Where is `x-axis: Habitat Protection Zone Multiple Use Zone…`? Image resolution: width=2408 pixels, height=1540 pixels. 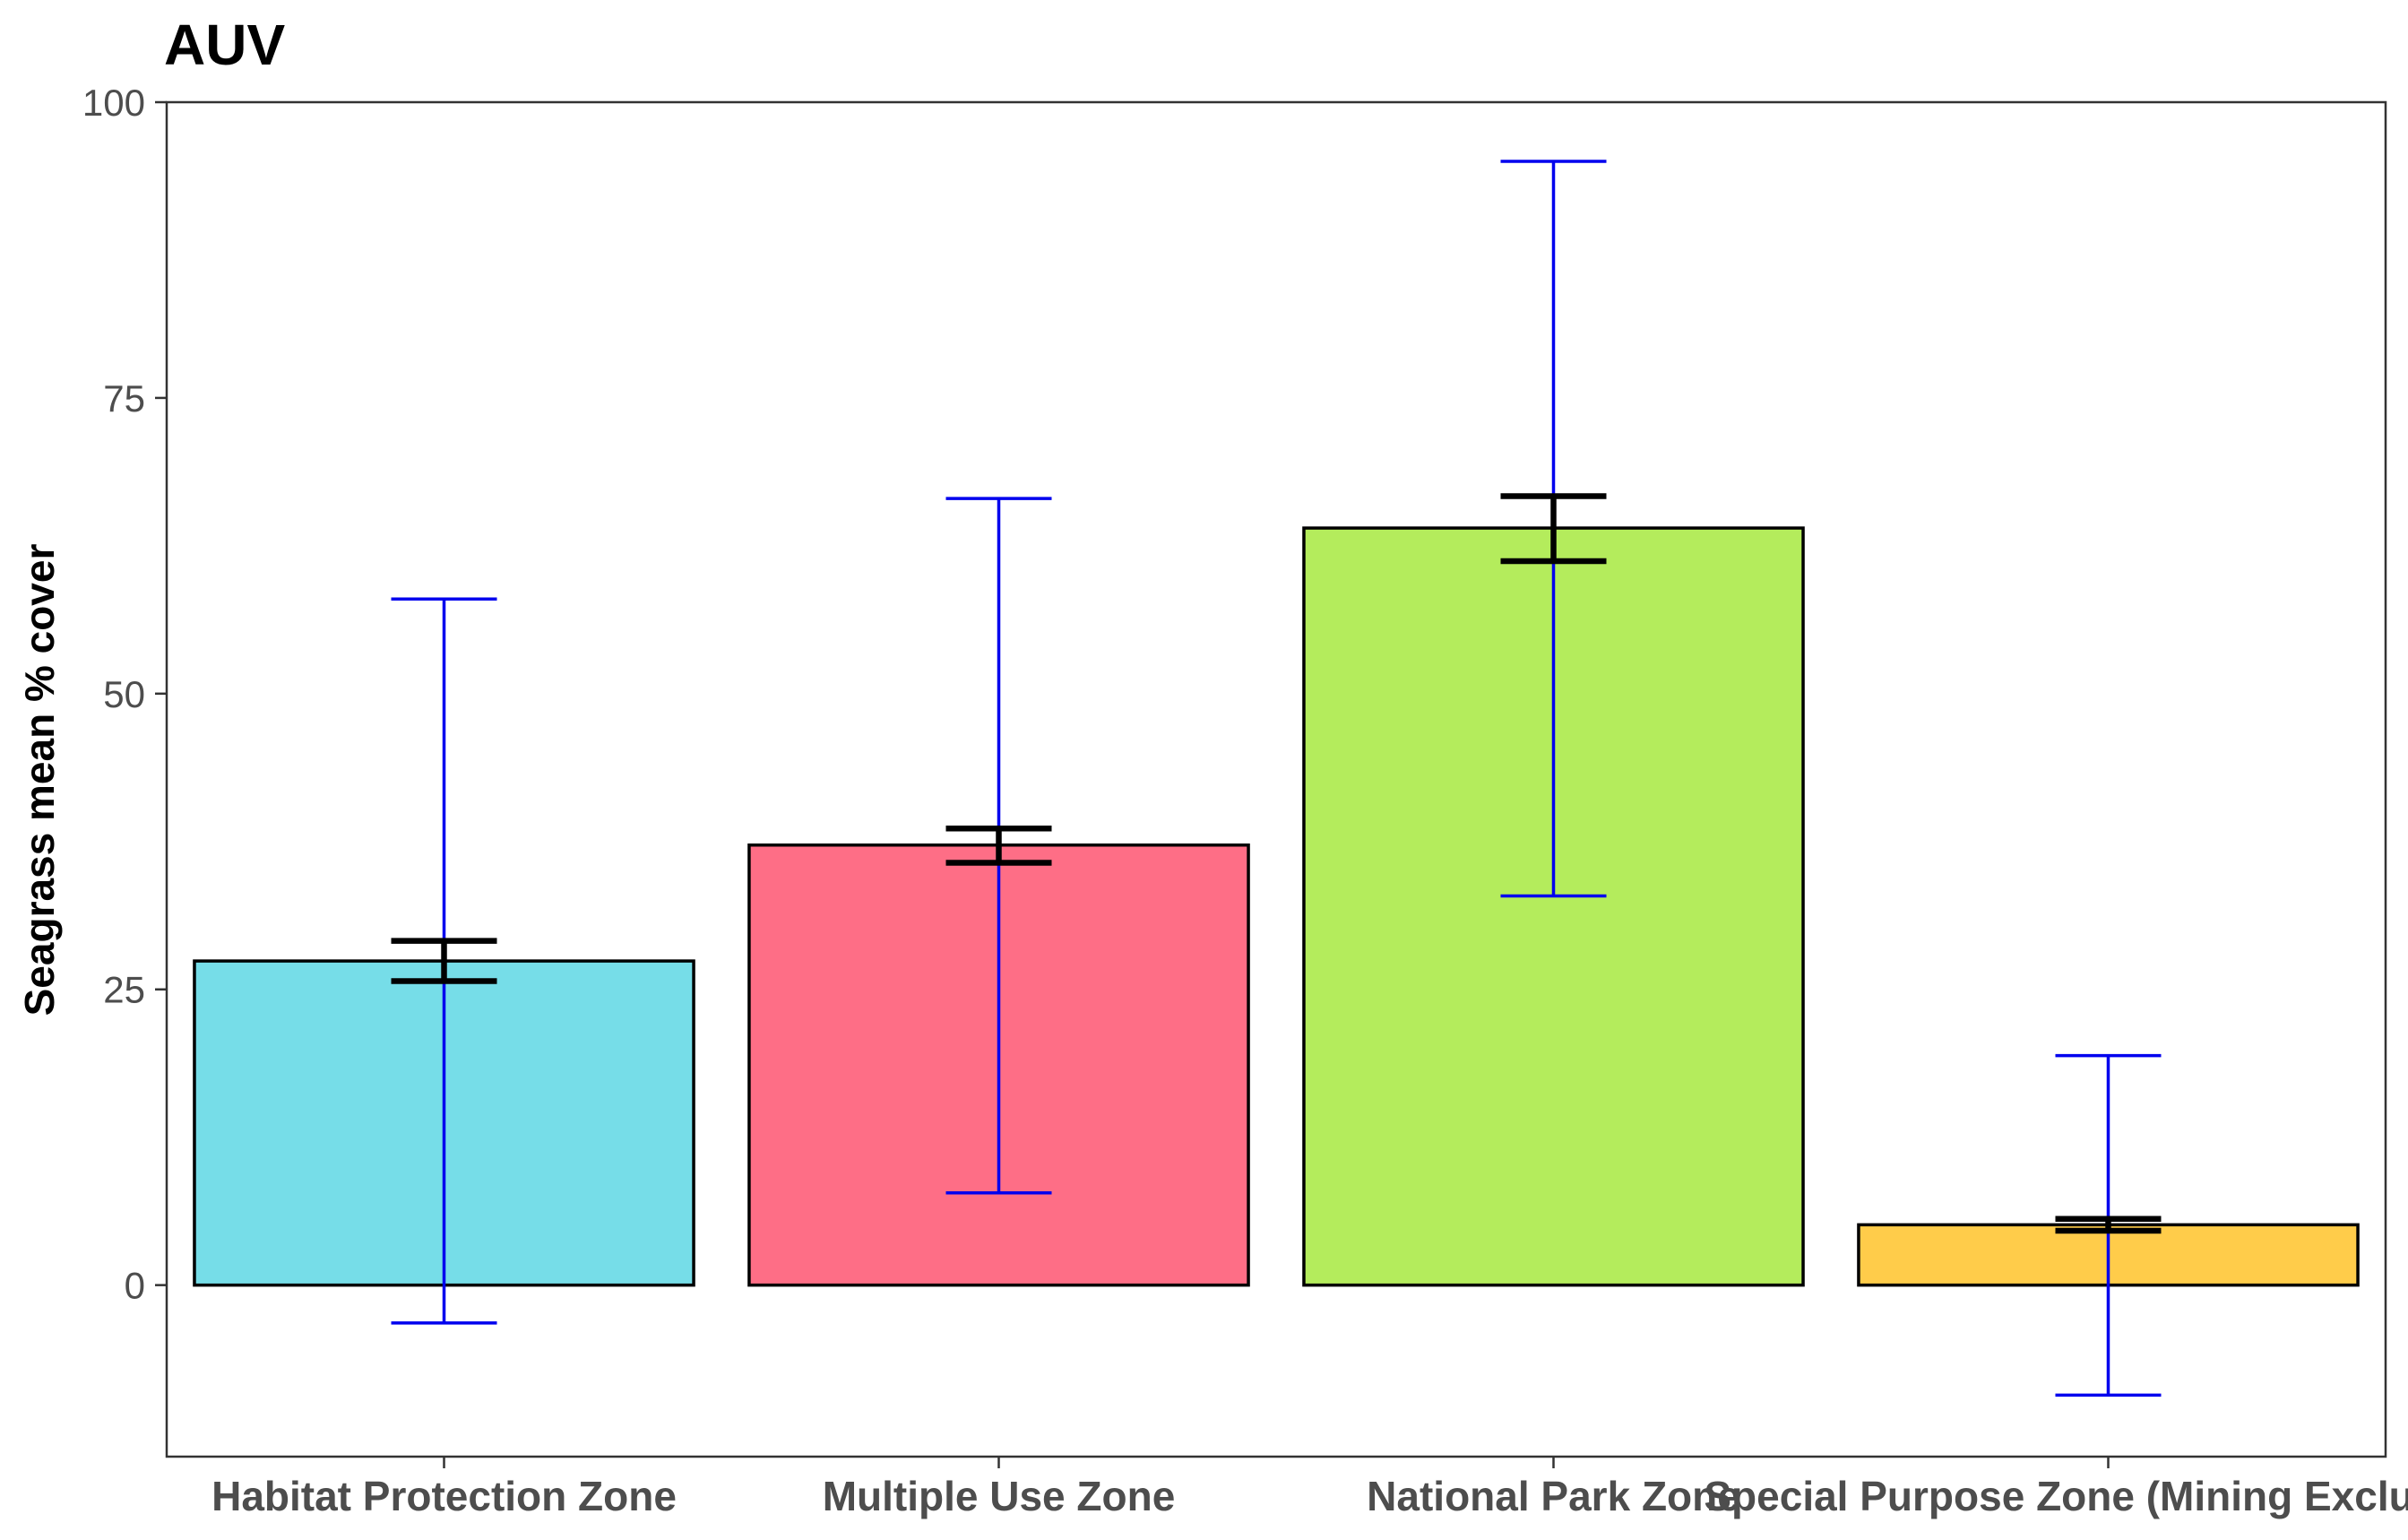 x-axis: Habitat Protection Zone Multiple Use Zone… is located at coordinates (1310, 1488).